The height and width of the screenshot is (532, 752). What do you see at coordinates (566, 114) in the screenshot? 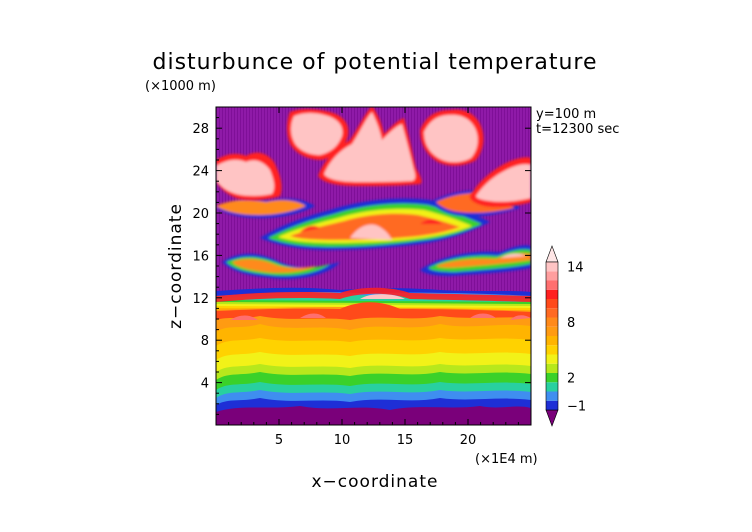
I see `annotation-y: y=100 m` at bounding box center [566, 114].